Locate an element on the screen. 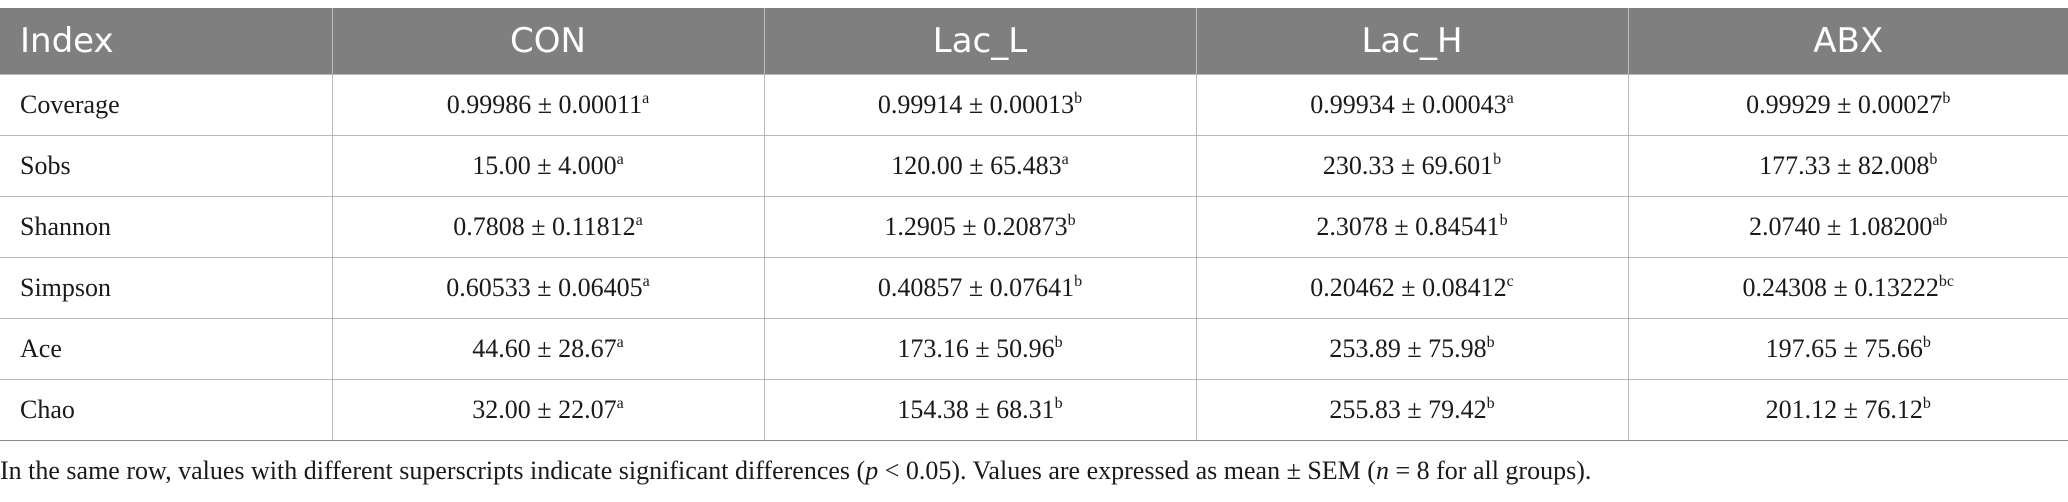  table-cell: 0.99986 ± 0.00011a is located at coordinates (547, 105).